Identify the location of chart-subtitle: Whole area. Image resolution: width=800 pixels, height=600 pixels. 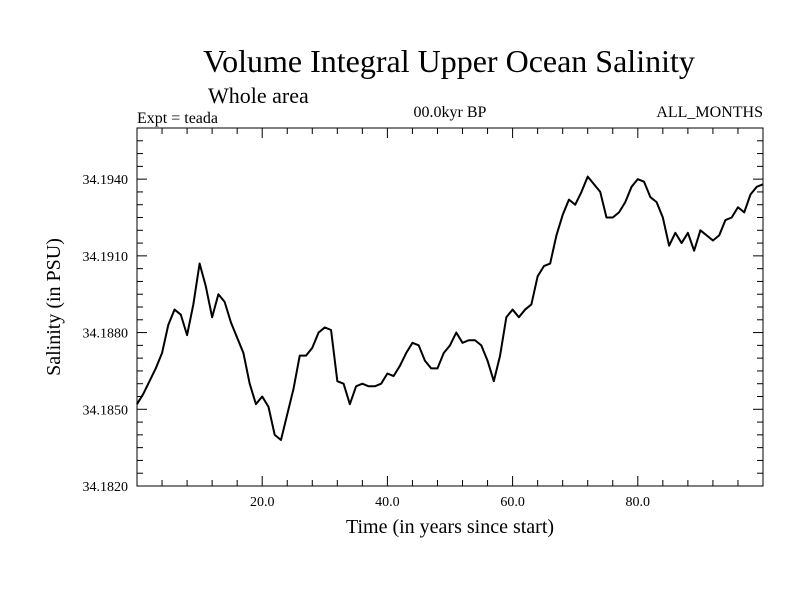
(258, 95).